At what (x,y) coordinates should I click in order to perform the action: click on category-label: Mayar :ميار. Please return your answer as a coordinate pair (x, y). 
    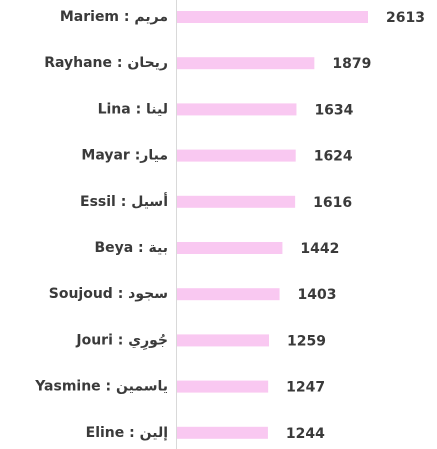
    Looking at the image, I should click on (124, 156).